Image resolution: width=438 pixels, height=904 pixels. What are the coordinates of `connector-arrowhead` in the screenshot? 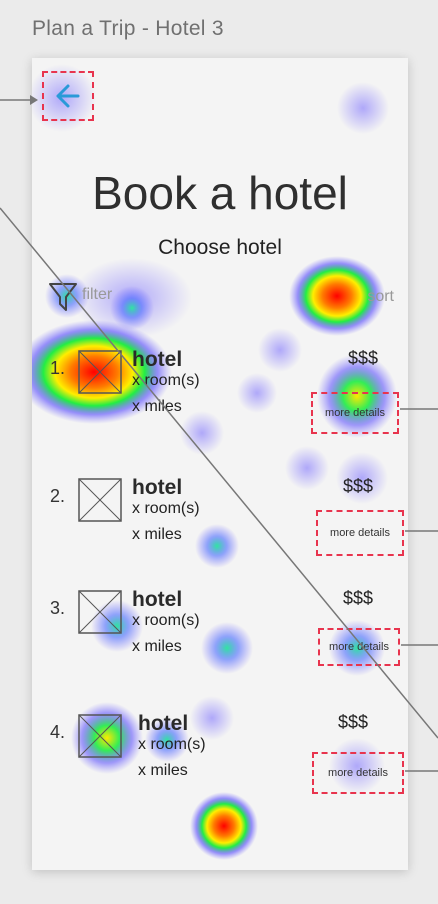 It's located at (34, 100).